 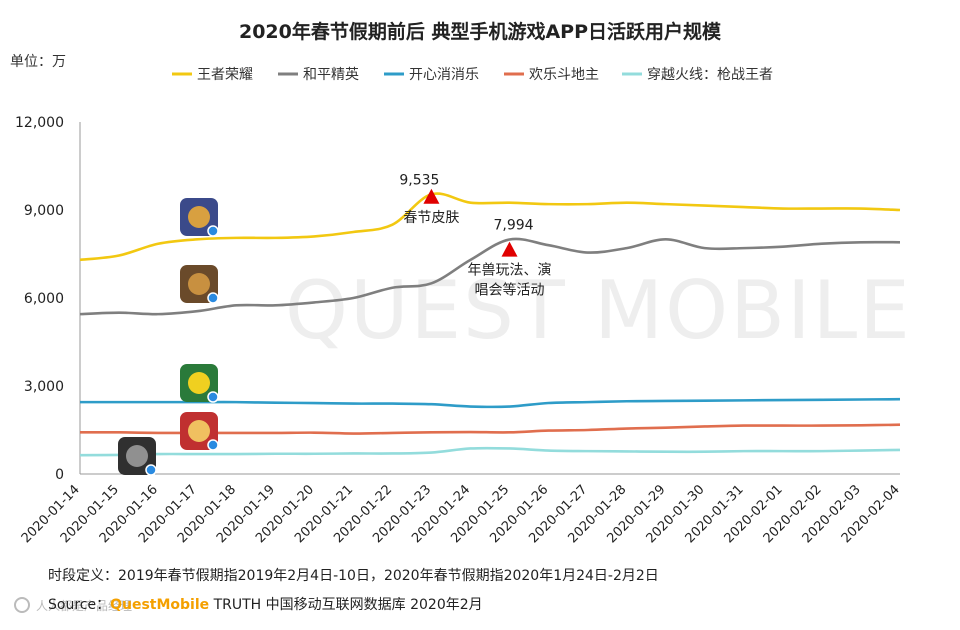 I want to click on legend-label: 开心消消乐, so click(x=444, y=75).